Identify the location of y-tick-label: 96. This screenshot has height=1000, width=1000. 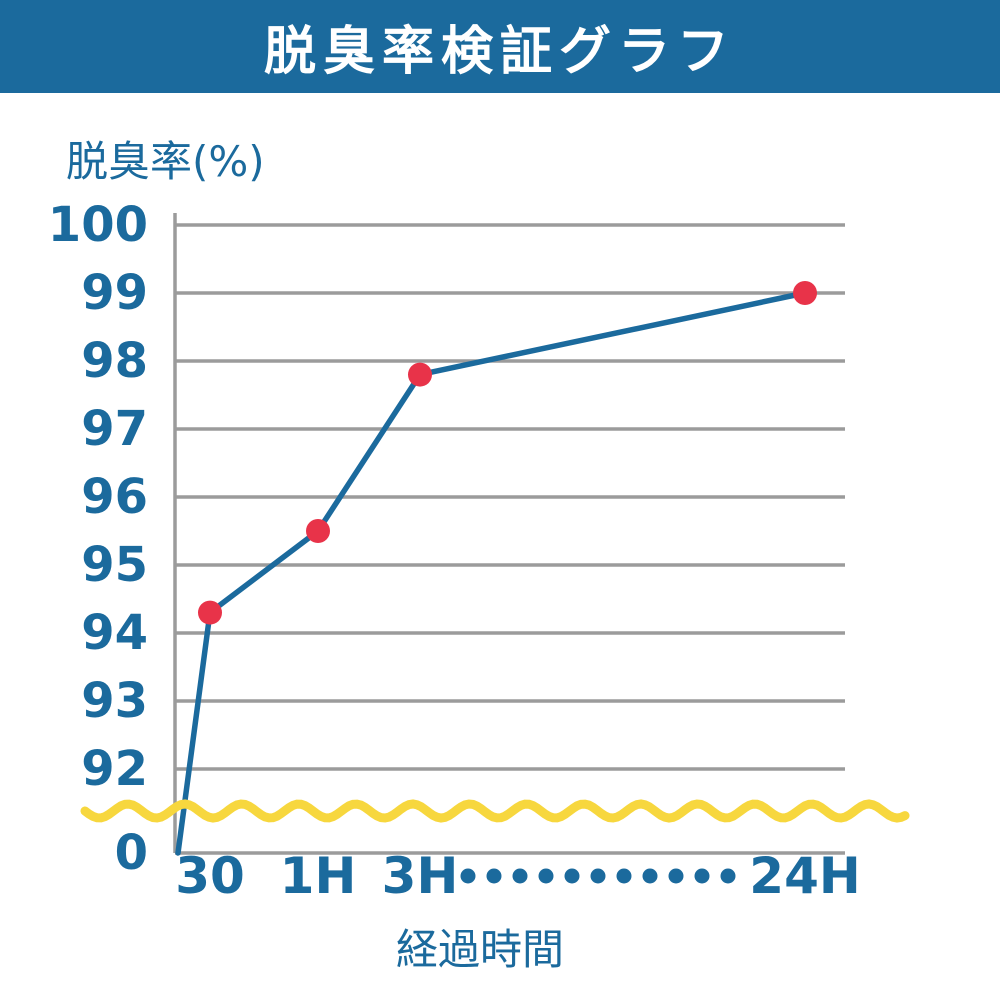
(114, 497).